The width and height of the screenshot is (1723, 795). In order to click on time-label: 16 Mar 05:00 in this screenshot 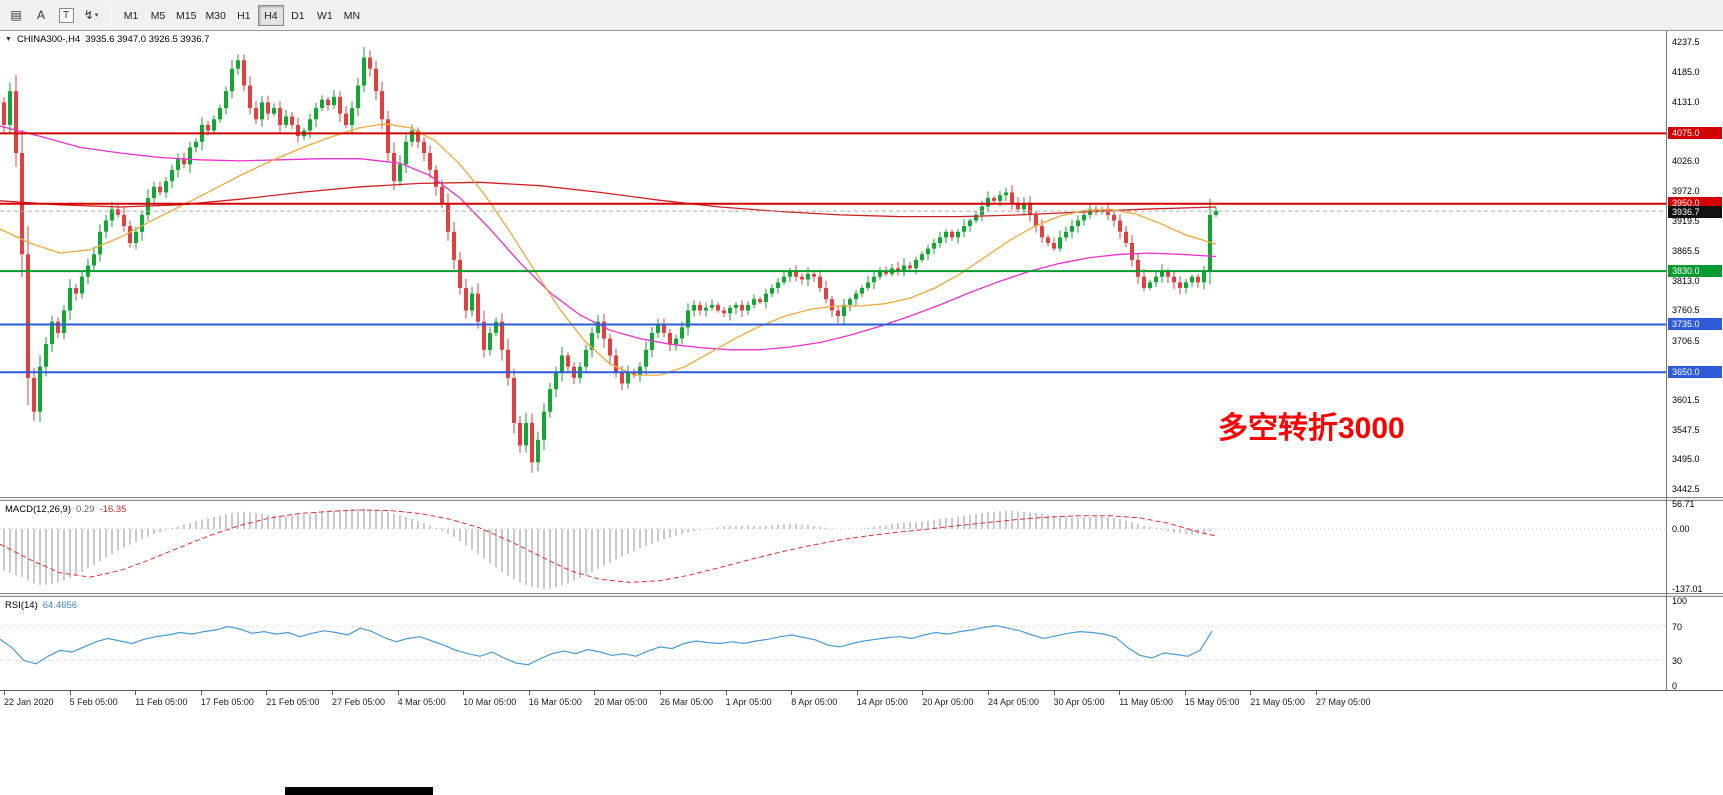, I will do `click(555, 702)`.